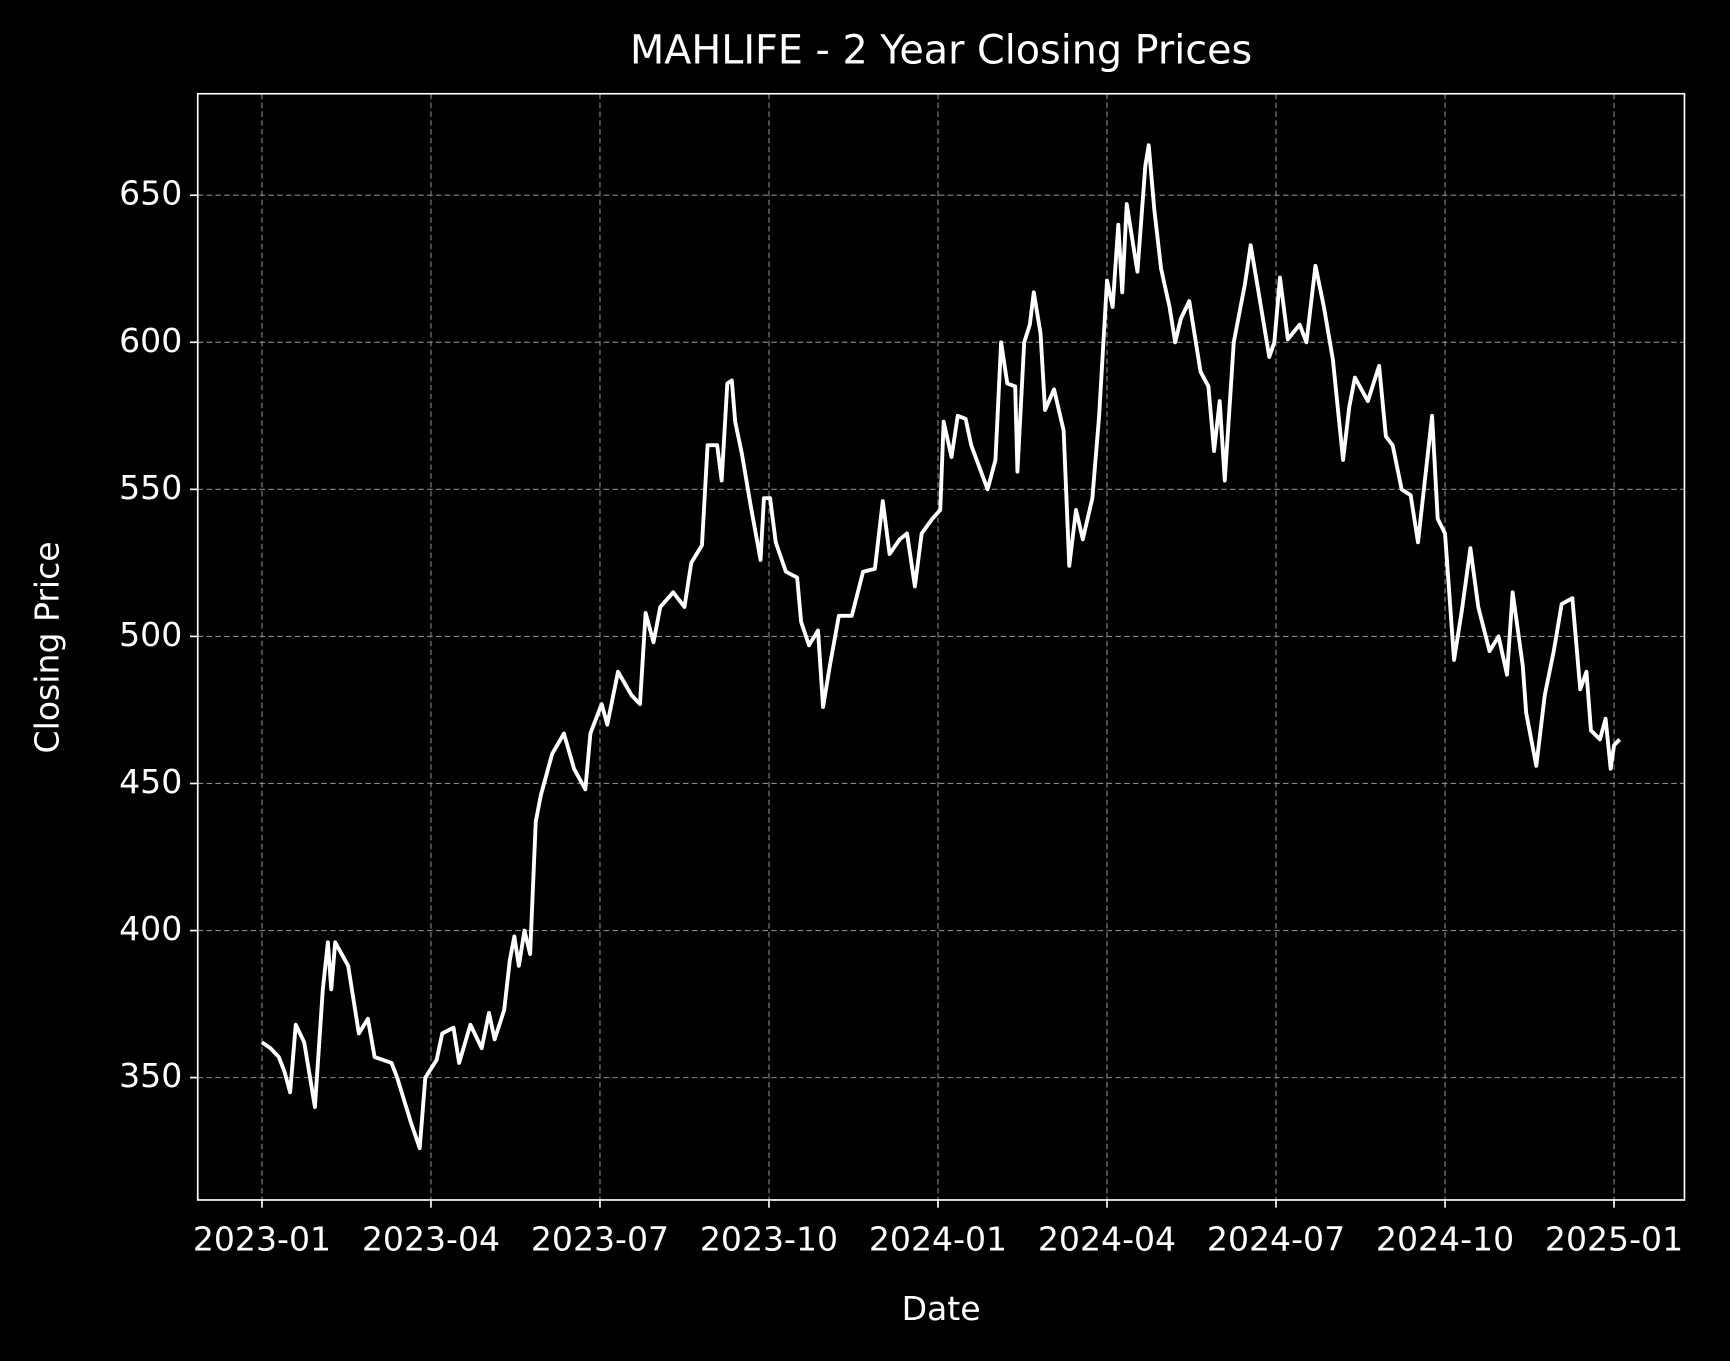 The width and height of the screenshot is (1730, 1361). What do you see at coordinates (1614, 1239) in the screenshot?
I see `x-tick-label: 2025-01` at bounding box center [1614, 1239].